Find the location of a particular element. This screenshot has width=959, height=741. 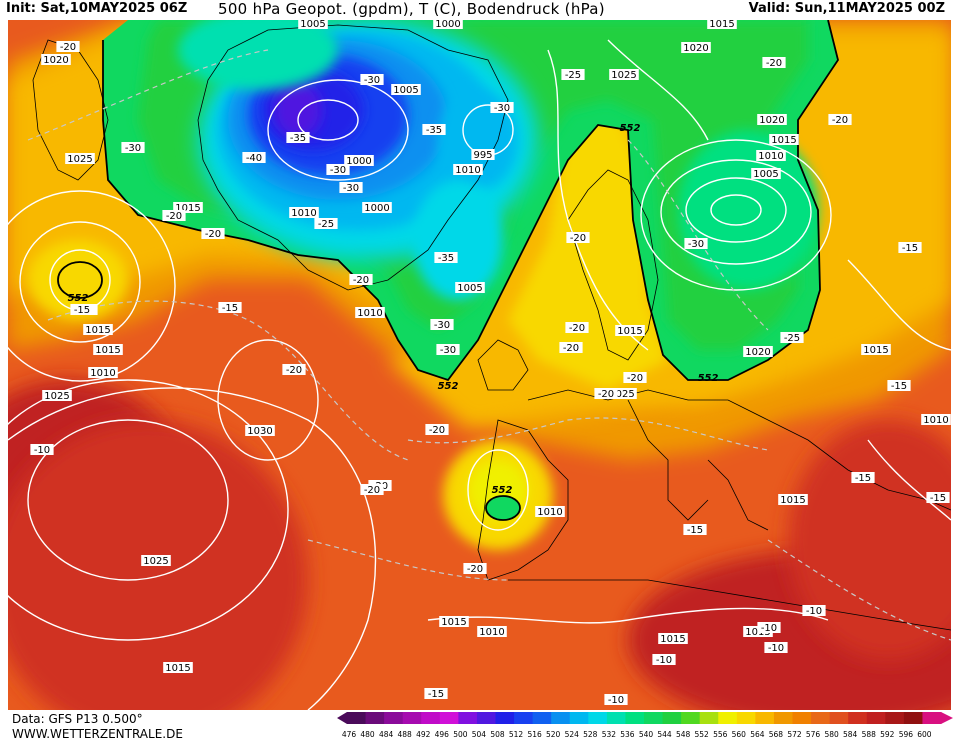

colorbar-tick-label: 508 is located at coordinates (497, 734).